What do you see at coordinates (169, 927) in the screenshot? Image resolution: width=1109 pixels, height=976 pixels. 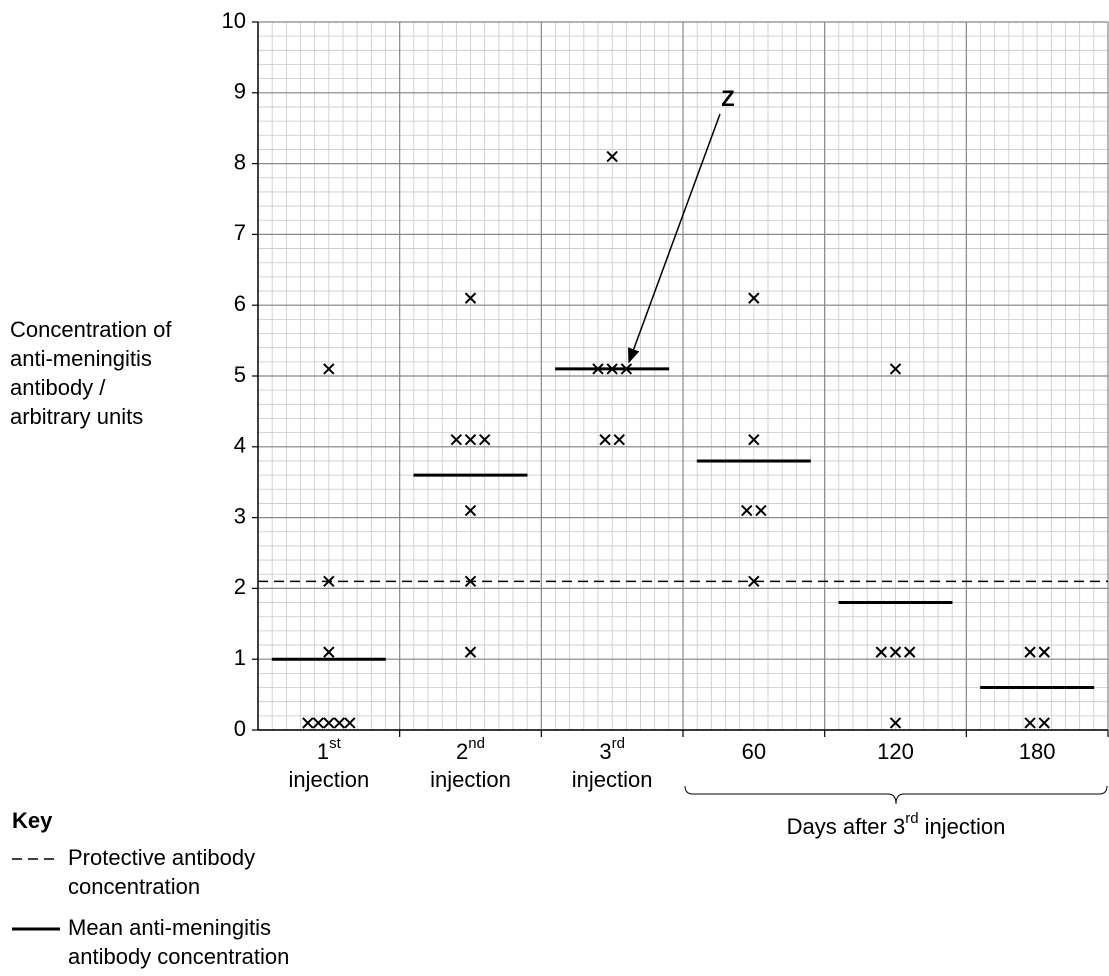 I see `key-label: Mean anti-meningitis` at bounding box center [169, 927].